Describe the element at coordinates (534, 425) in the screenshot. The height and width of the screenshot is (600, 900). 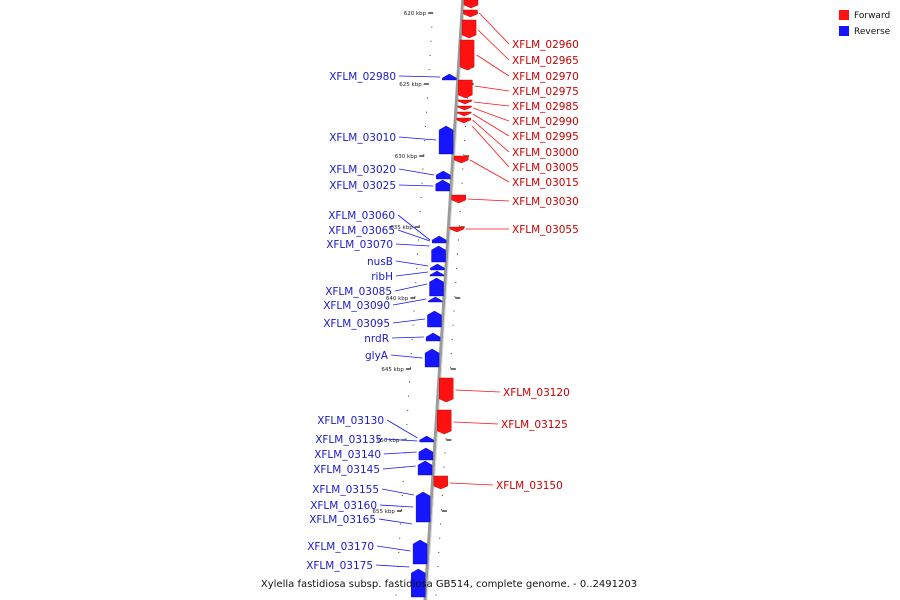
I see `forward-gene-label: XFLM_03125` at that location.